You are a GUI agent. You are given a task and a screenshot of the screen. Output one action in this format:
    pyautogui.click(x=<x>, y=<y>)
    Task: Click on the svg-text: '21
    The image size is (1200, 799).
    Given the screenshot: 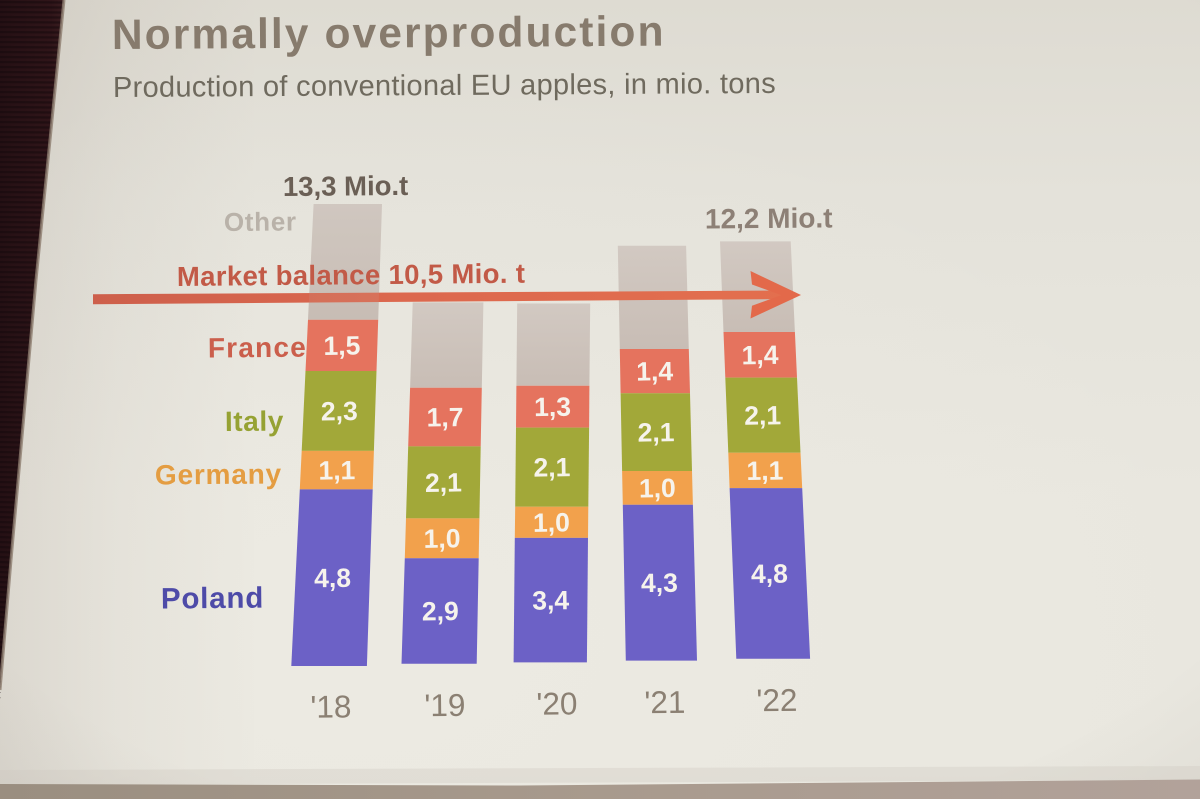 What is the action you would take?
    pyautogui.click(x=664, y=702)
    